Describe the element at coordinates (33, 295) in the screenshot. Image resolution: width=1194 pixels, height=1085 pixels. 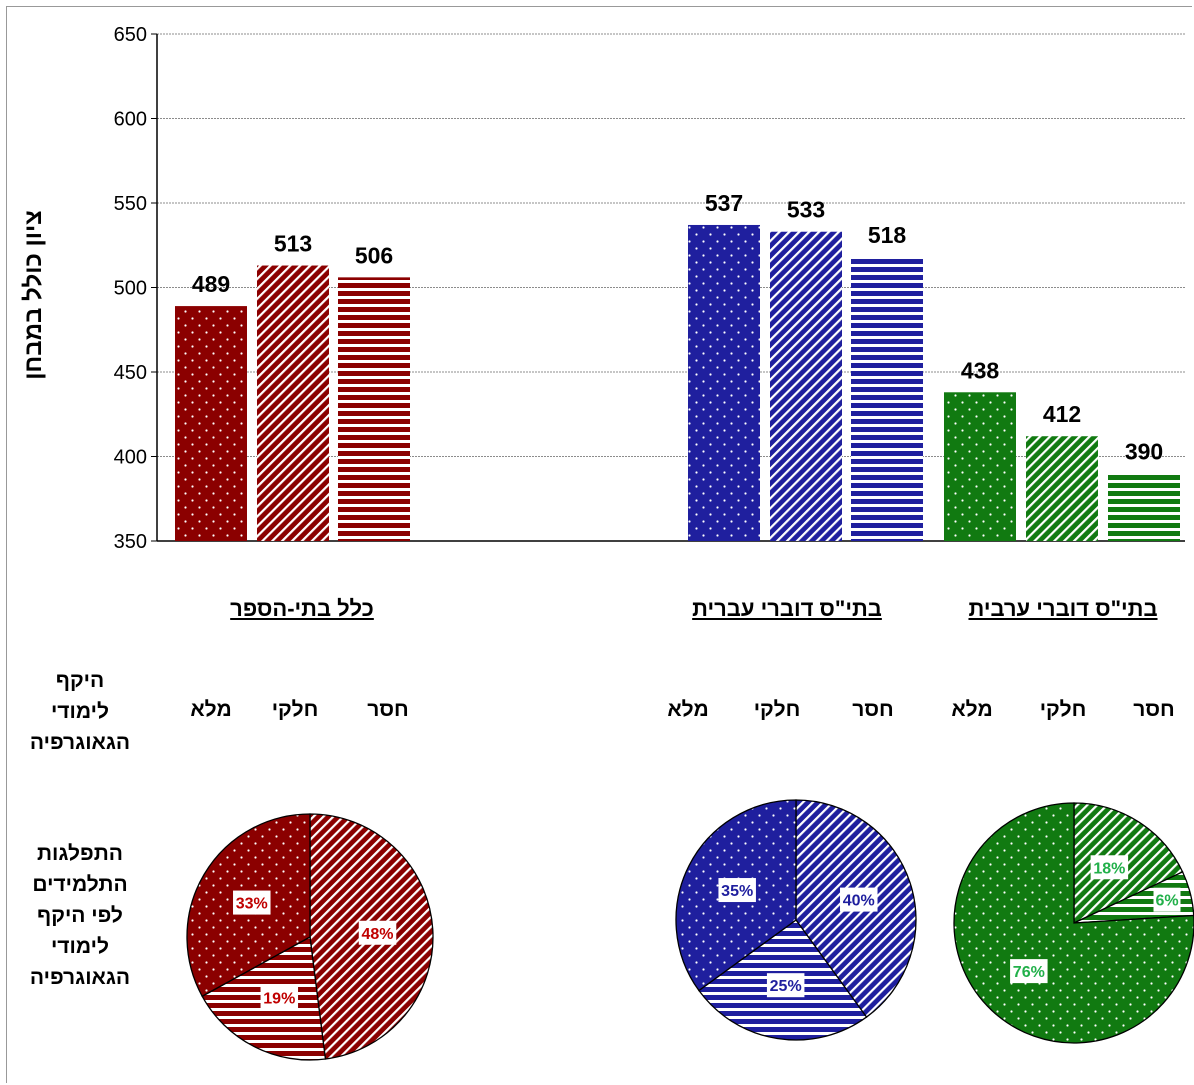
I see `y-axis-label: ציון כולל במבחן` at that location.